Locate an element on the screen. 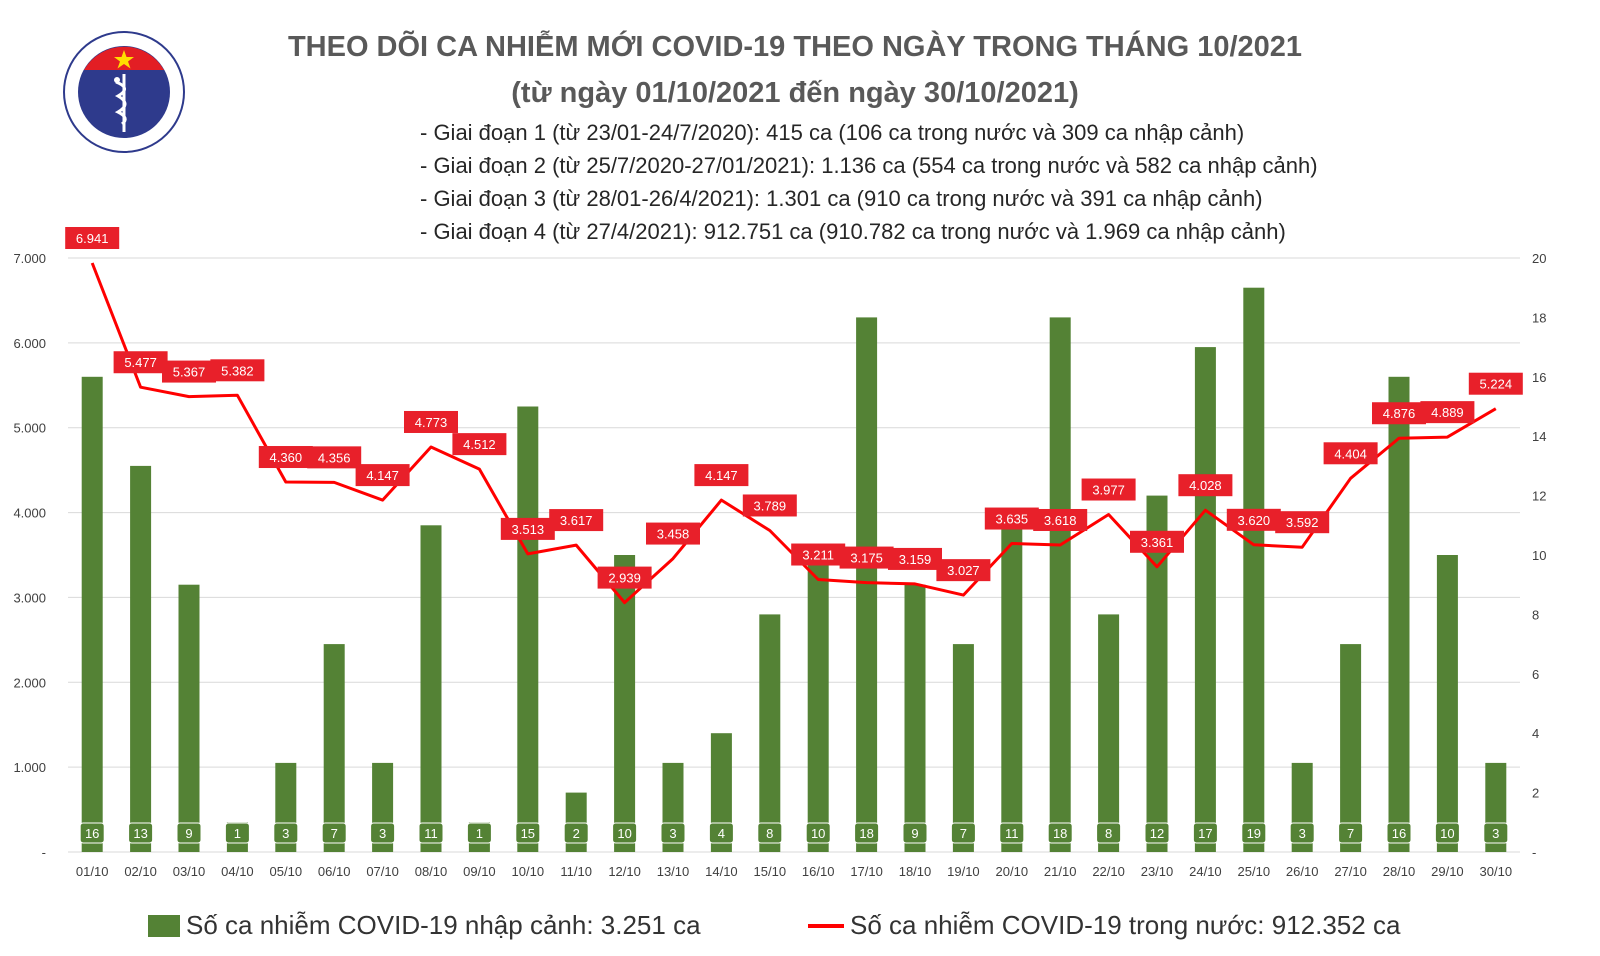  line-data-label: 3.175 is located at coordinates (866, 558).